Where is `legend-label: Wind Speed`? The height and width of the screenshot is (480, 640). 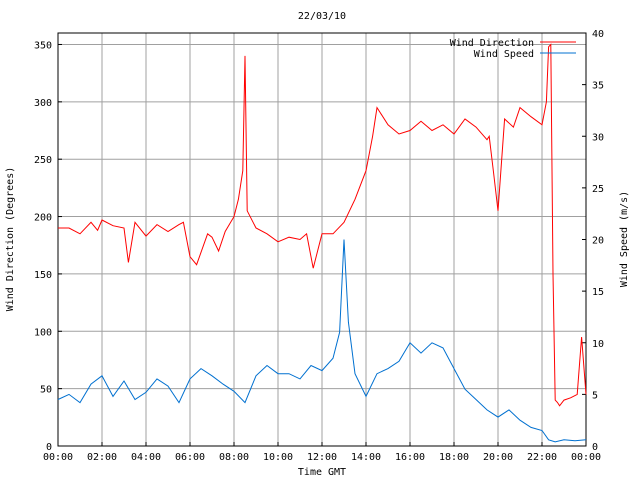
legend-label: Wind Speed is located at coordinates (504, 54).